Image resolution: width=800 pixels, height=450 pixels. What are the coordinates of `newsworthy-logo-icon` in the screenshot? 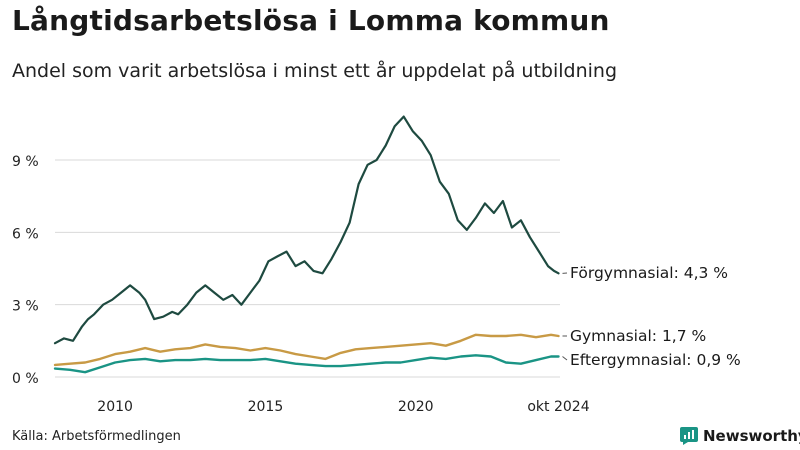 It's located at (689, 436).